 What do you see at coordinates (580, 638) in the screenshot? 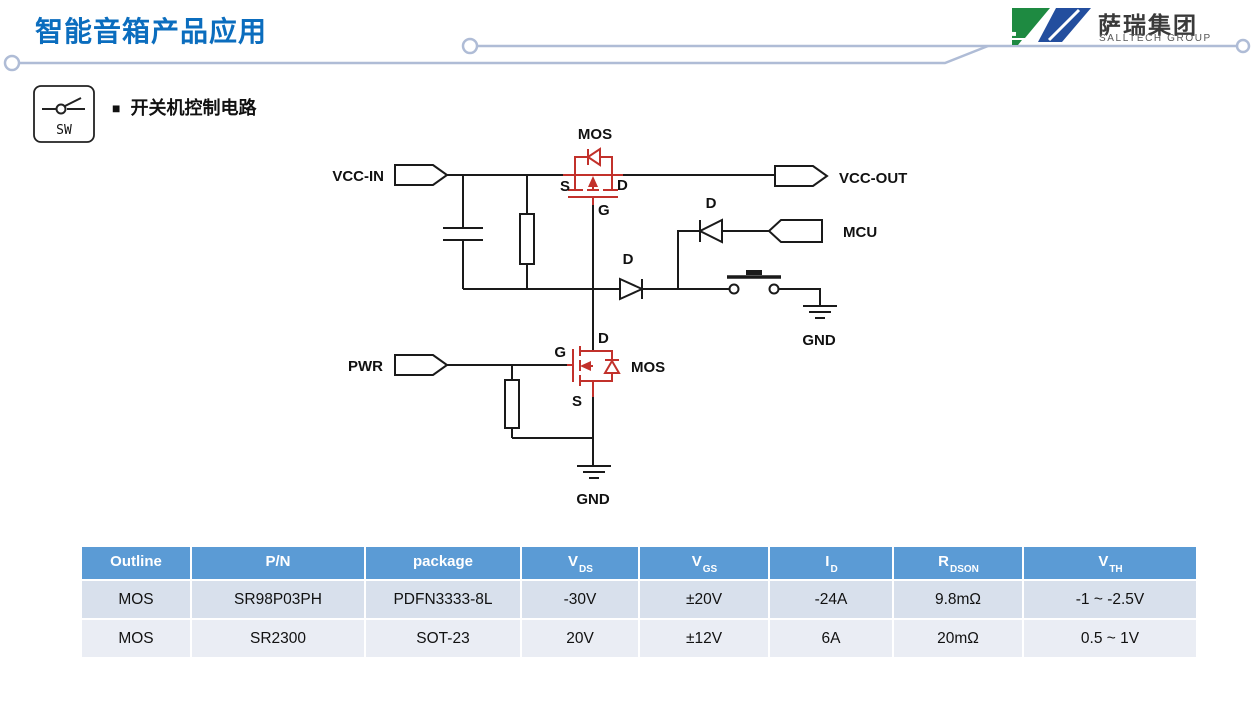
I see `table-cell: 20V` at bounding box center [580, 638].